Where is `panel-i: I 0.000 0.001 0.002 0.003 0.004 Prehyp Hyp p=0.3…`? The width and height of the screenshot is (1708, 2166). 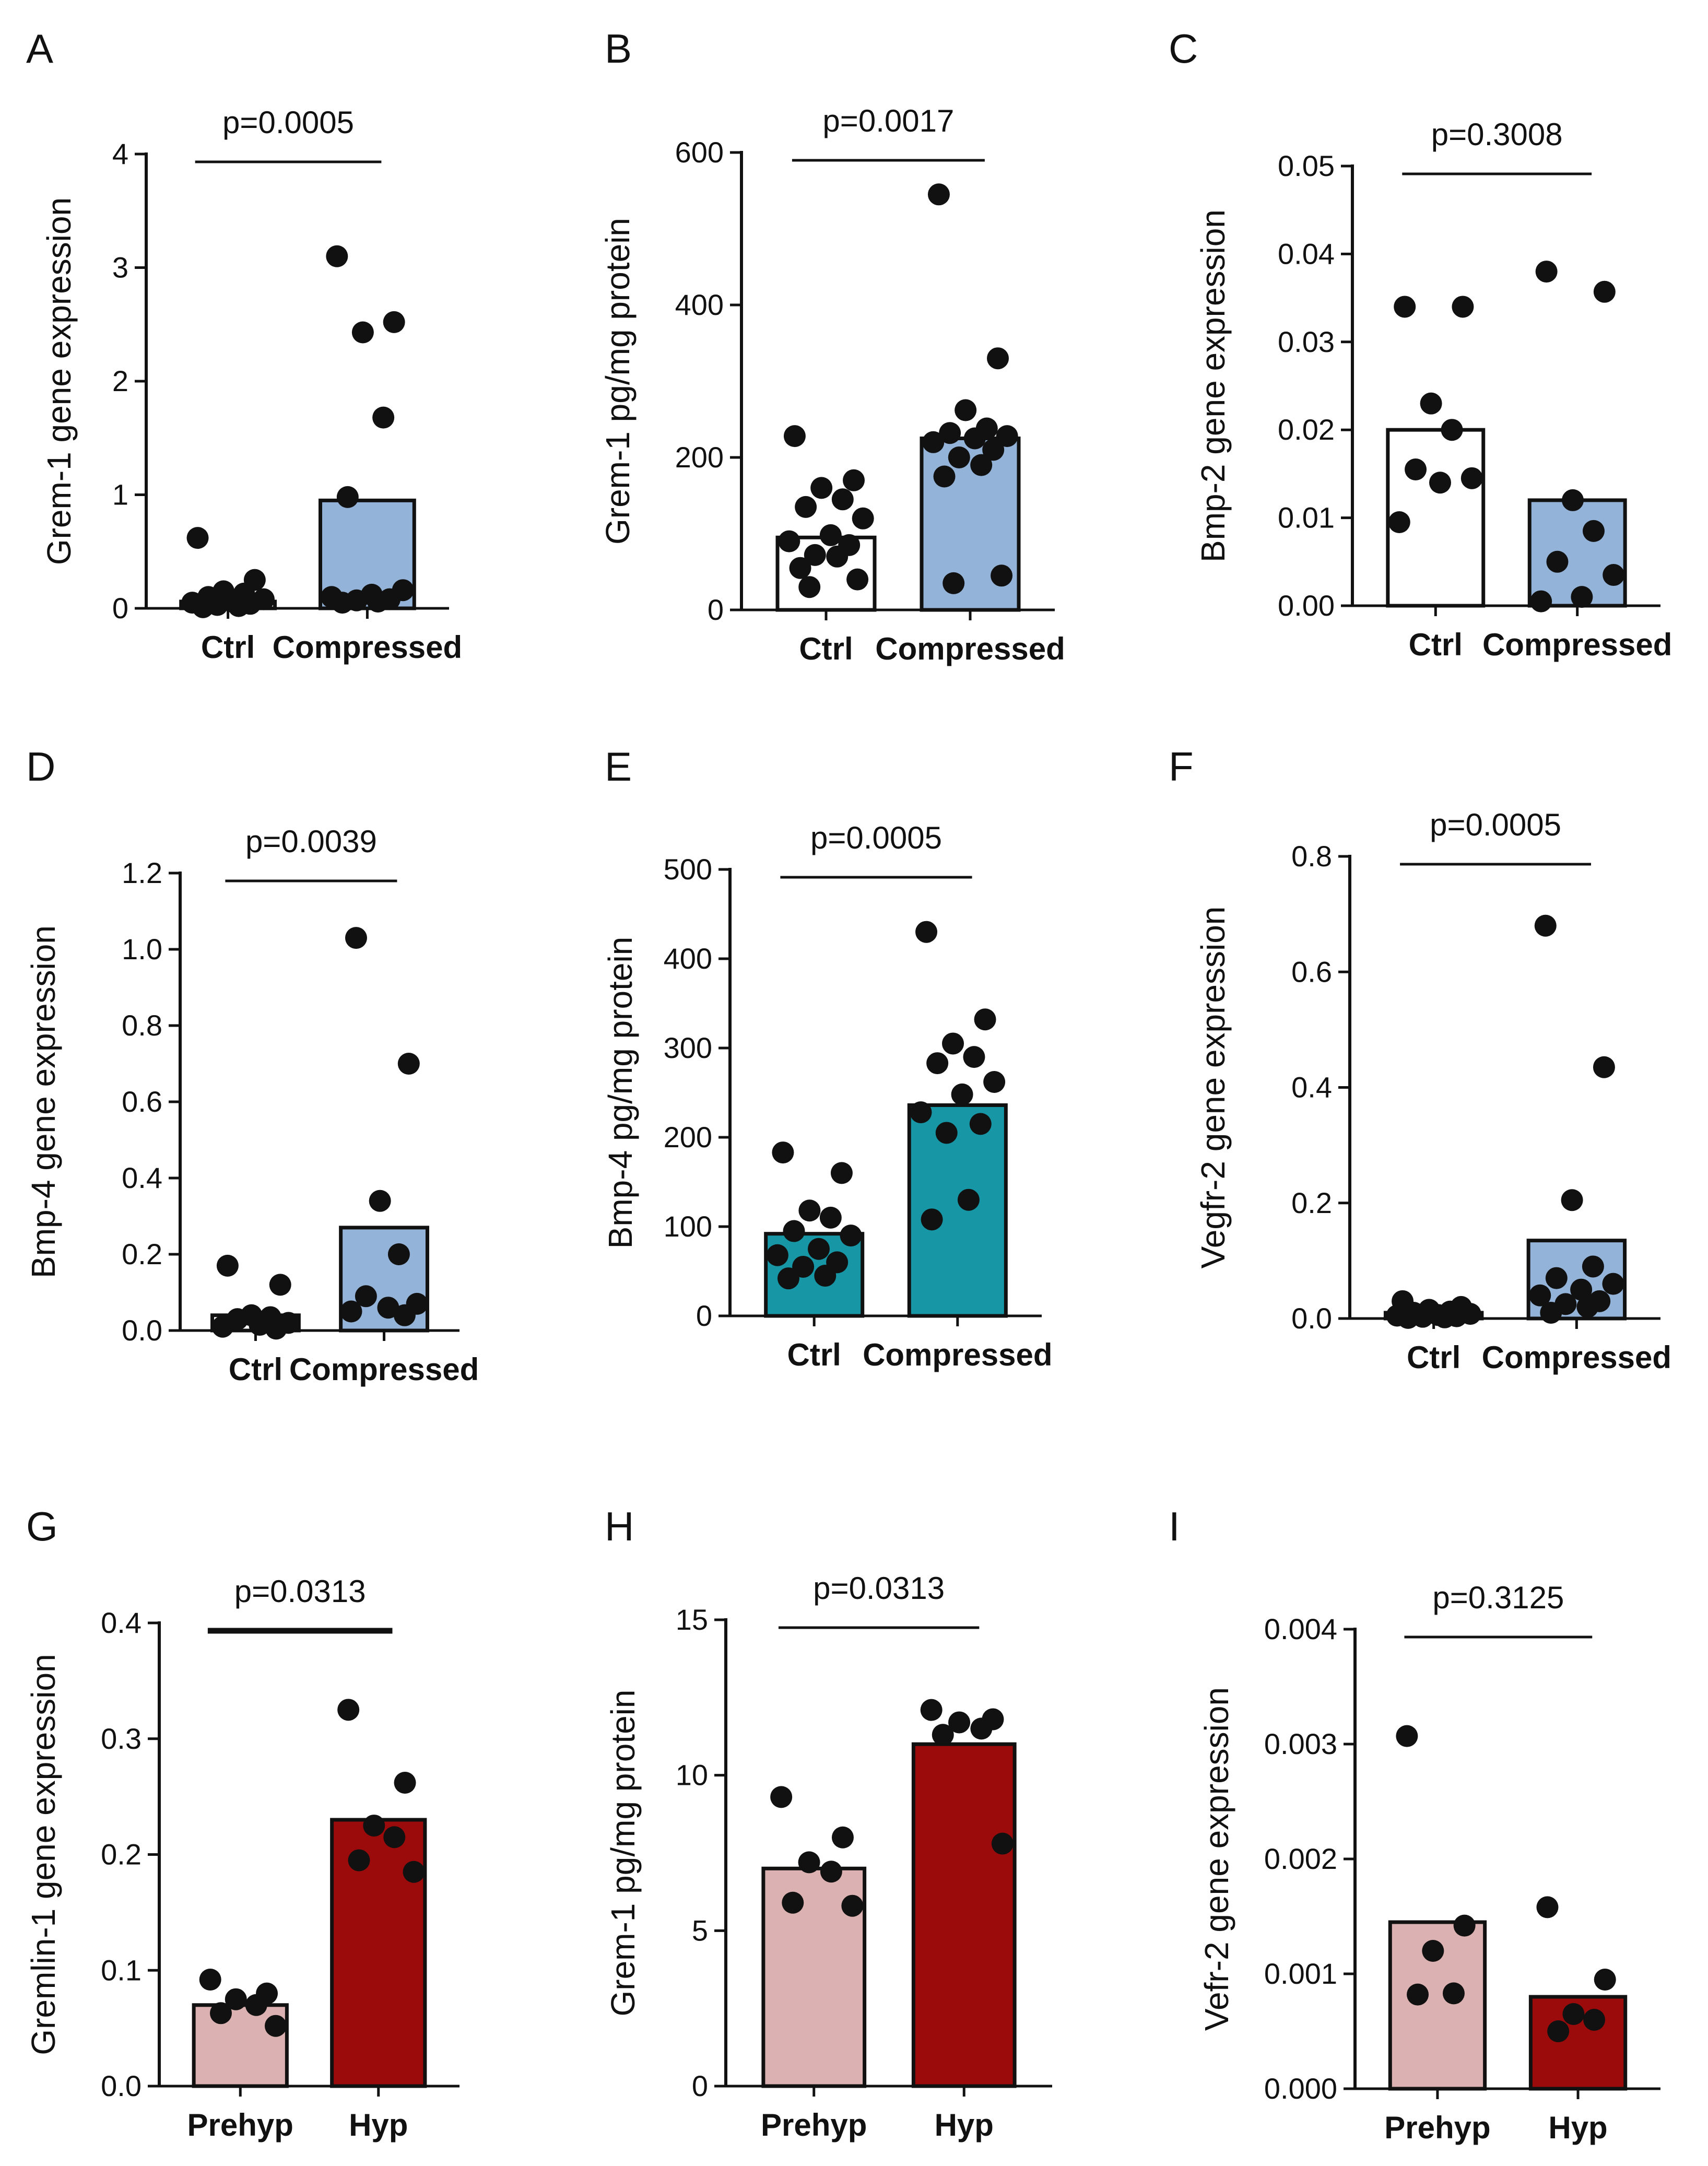
panel-i: I 0.000 0.001 0.002 0.003 0.004 Prehyp Hyp p=0.3… is located at coordinates (1414, 1824).